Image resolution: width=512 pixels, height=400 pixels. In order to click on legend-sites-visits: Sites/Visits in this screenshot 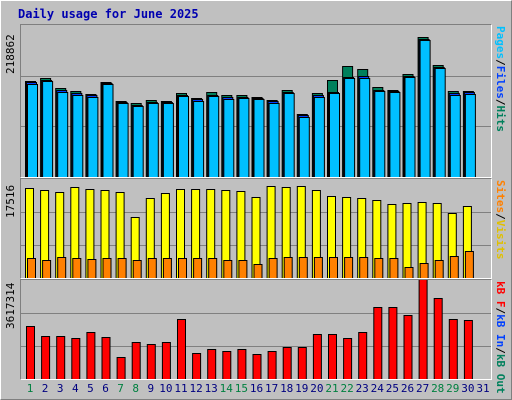, I will do `click(500, 228)`.